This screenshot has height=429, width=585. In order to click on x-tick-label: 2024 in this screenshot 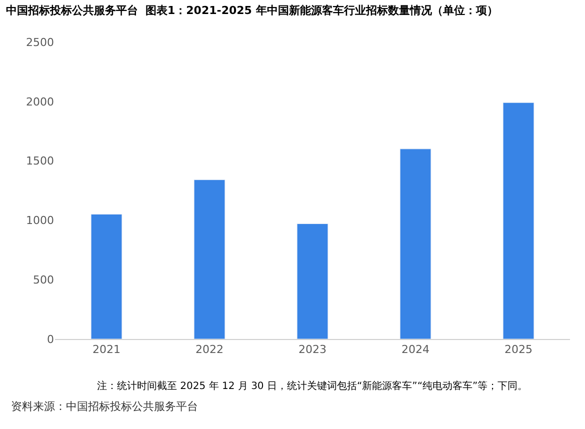, I will do `click(416, 349)`.